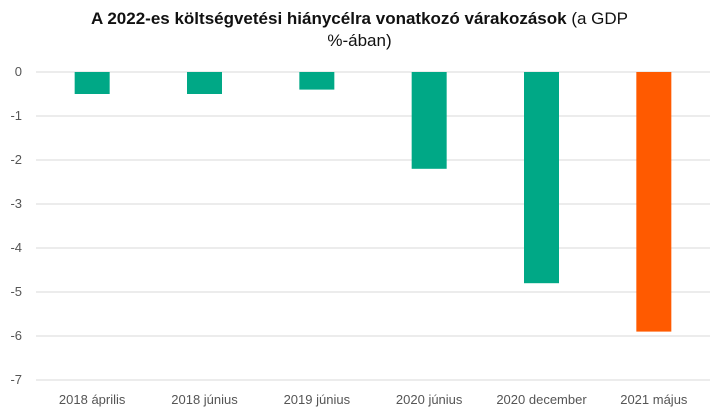 This screenshot has width=719, height=416. Describe the element at coordinates (16, 291) in the screenshot. I see `y-tick-label: -5` at that location.